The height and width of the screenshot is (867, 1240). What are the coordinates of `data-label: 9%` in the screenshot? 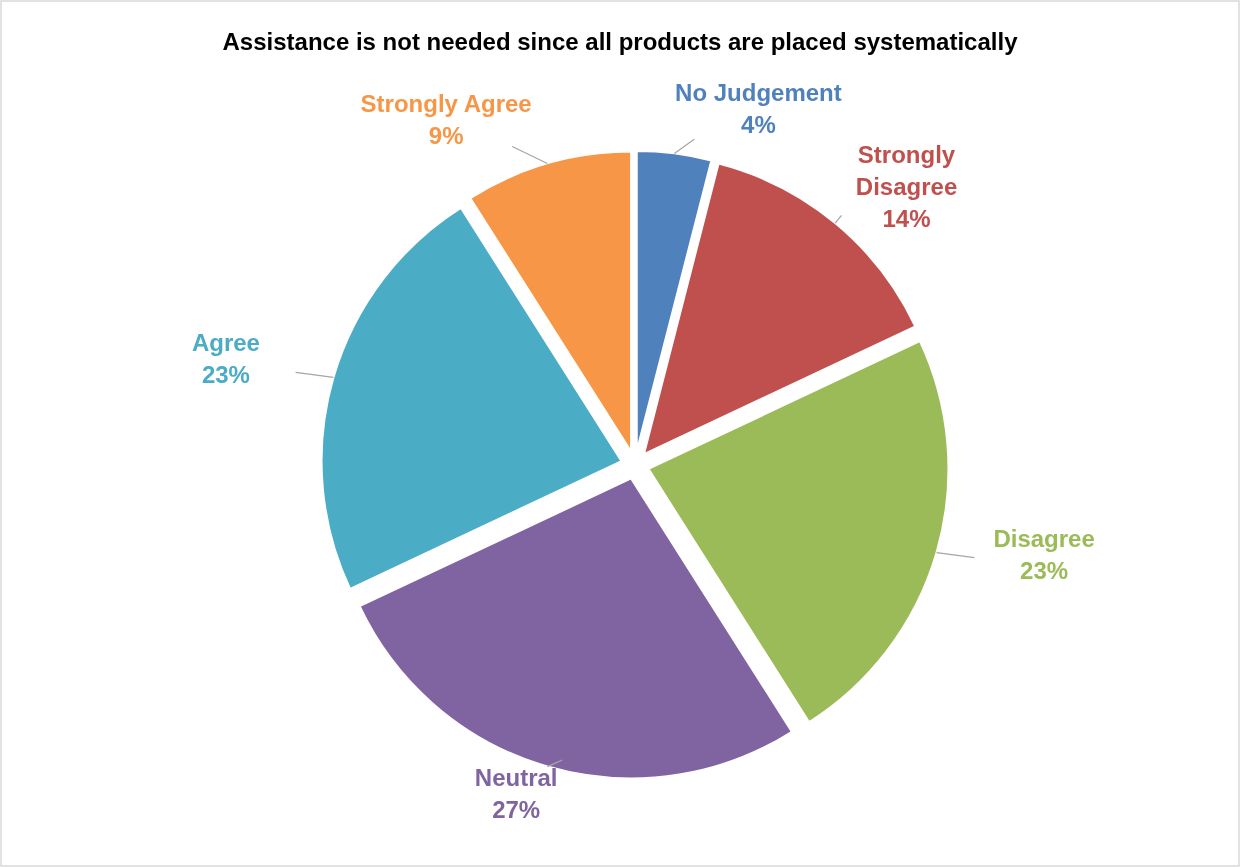 It's located at (446, 135).